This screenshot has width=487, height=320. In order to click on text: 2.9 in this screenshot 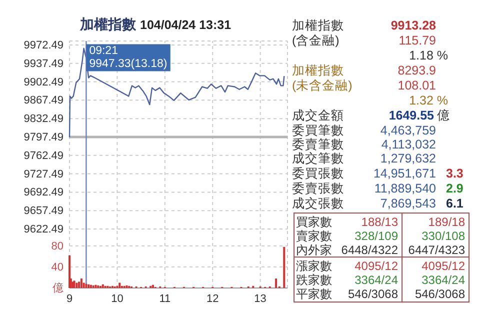, I will do `click(455, 188)`.